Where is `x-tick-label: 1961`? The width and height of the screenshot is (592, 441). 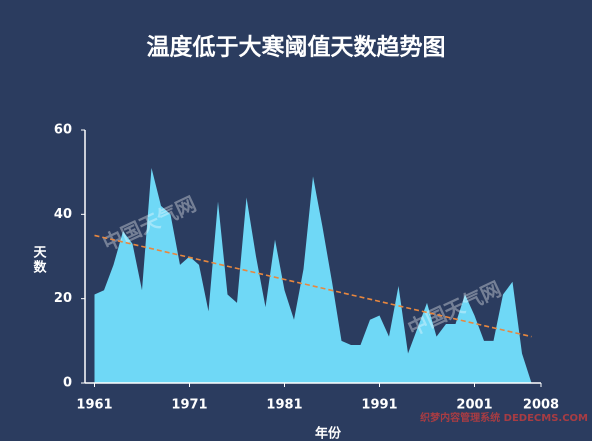 x-tick-label: 1961 is located at coordinates (94, 405).